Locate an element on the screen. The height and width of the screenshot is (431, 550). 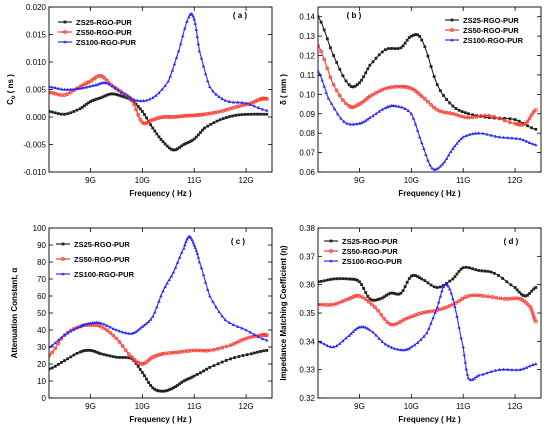
y-tick-label: 0.38 is located at coordinates (307, 228).